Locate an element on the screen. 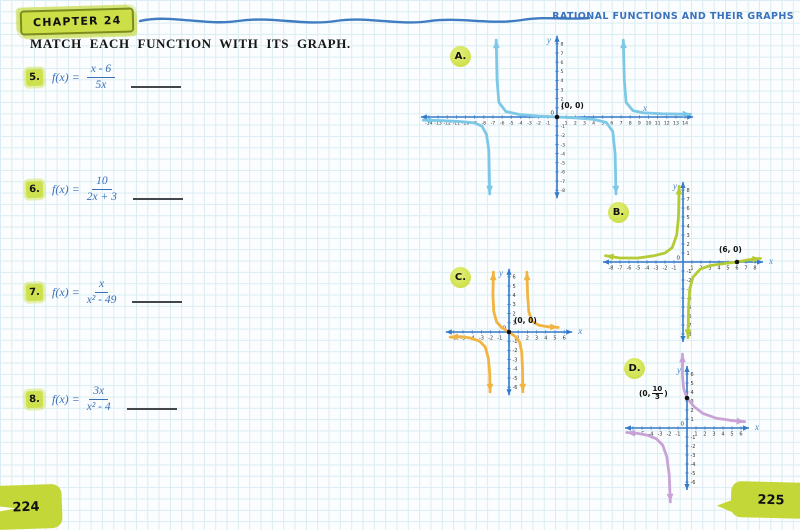  page-number-left: 224 is located at coordinates (31, 506).